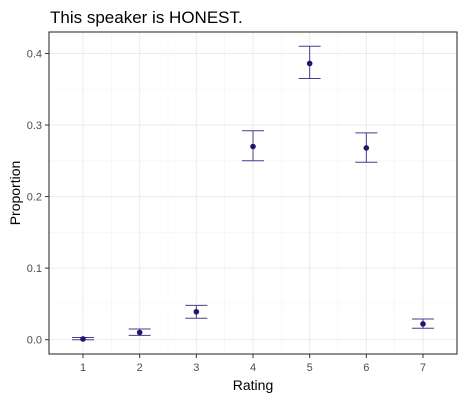  I want to click on x-tick-label: 7, so click(423, 368).